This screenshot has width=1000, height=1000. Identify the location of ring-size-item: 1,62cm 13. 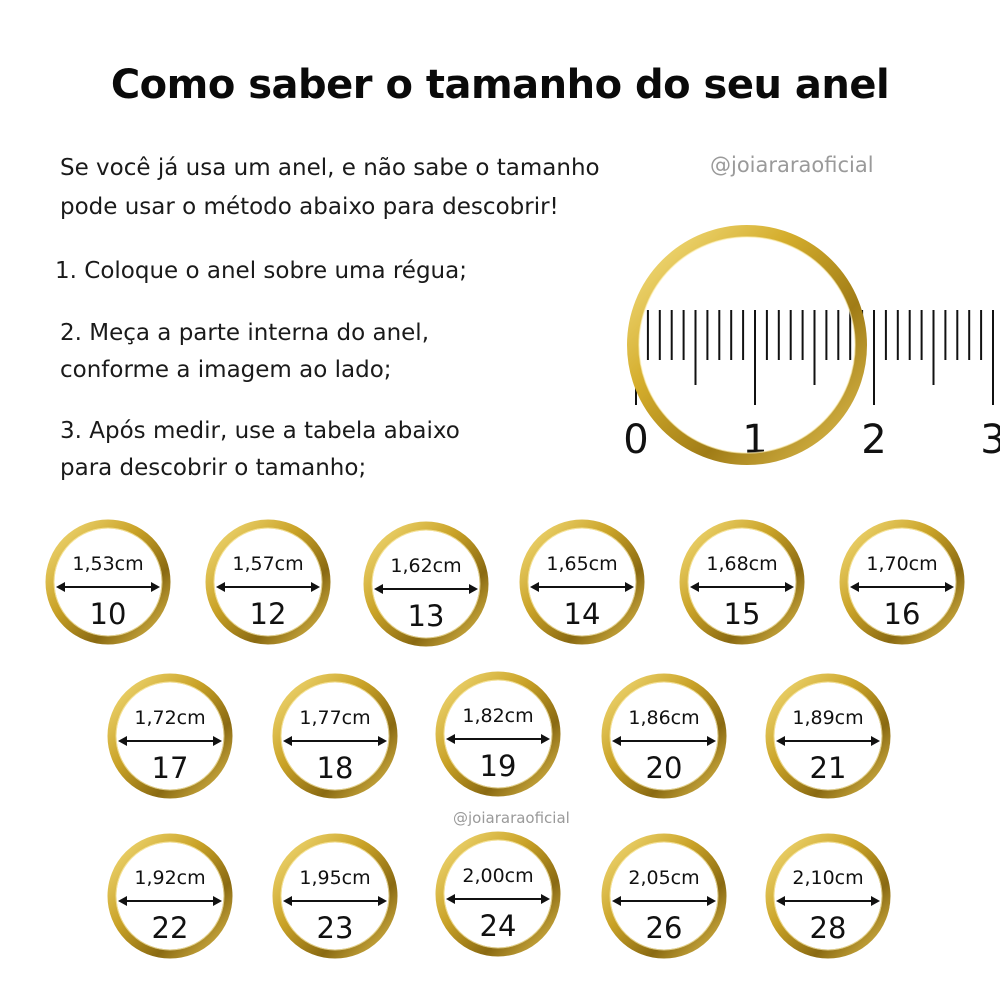
(426, 584).